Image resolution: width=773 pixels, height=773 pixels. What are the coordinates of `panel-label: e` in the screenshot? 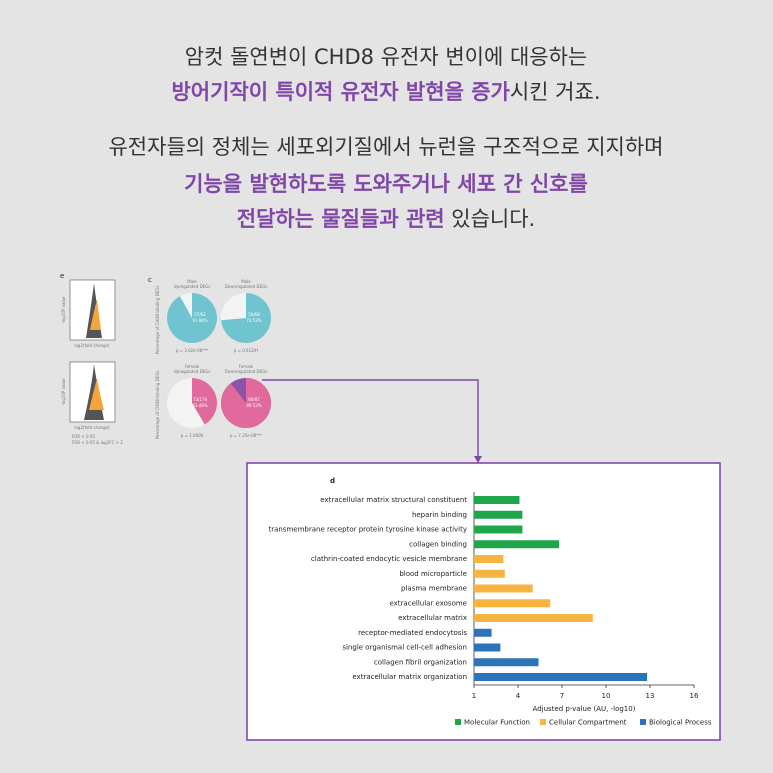 It's located at (62, 276).